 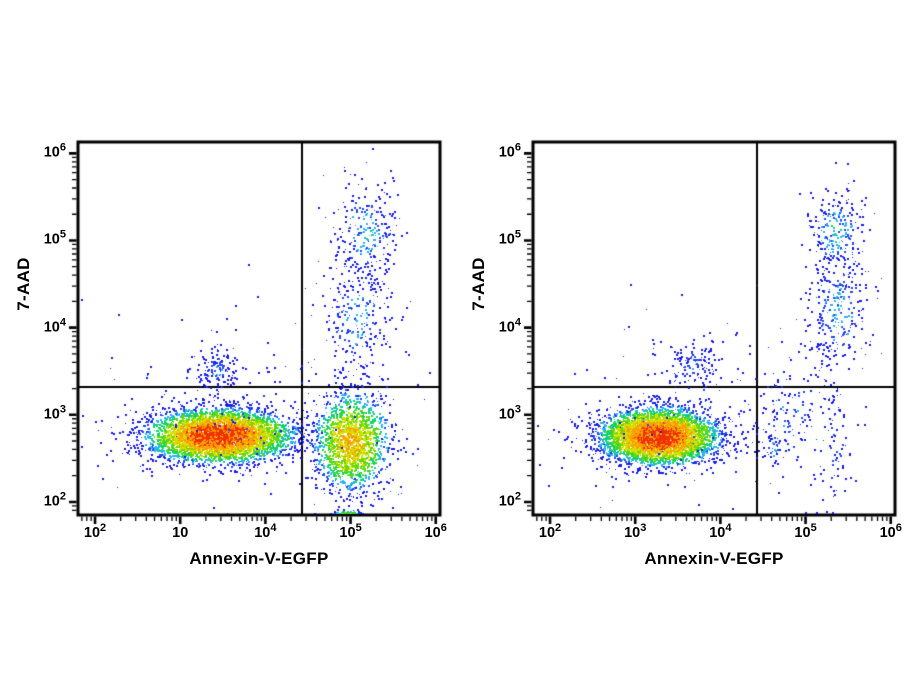 What do you see at coordinates (23, 284) in the screenshot?
I see `y-axis-title-left: 7-AAD` at bounding box center [23, 284].